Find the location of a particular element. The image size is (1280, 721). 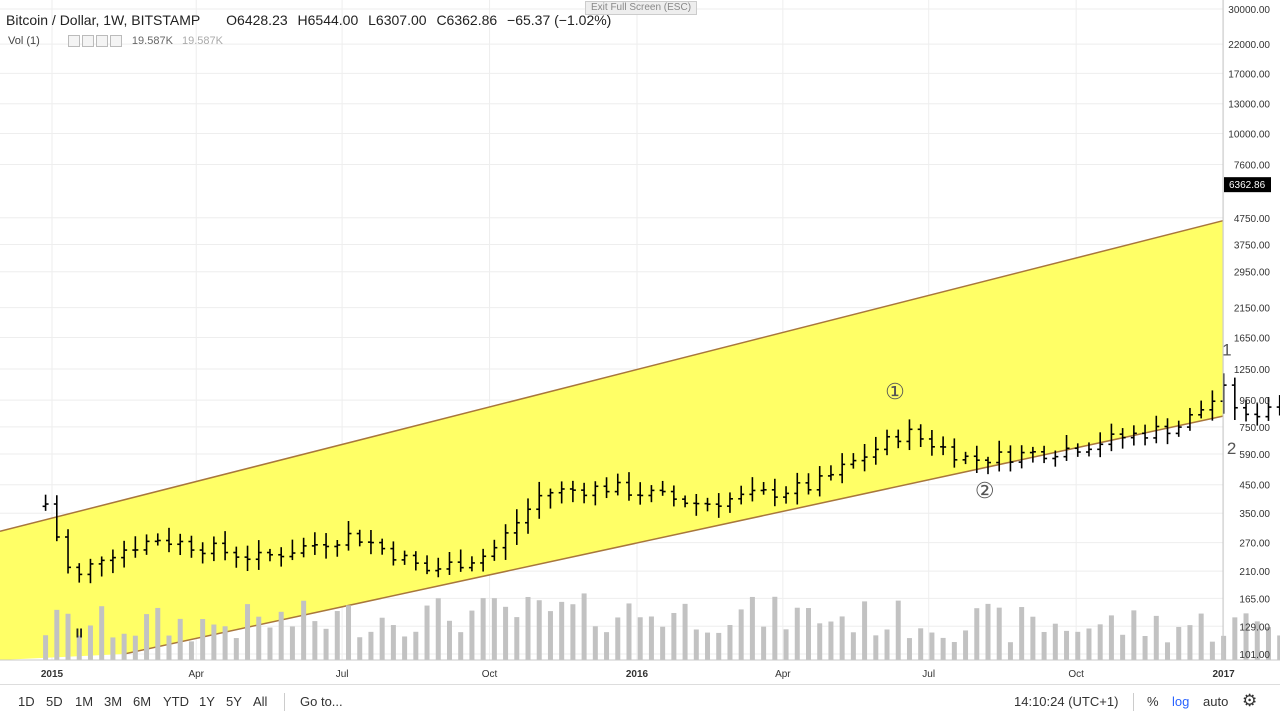

eye-icon is located at coordinates (73, 41).